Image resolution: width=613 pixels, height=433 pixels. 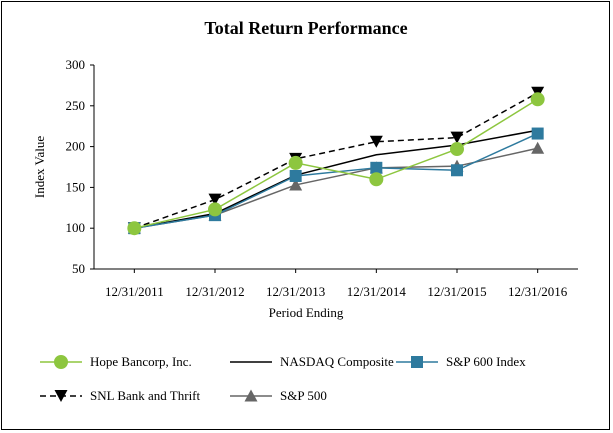 What do you see at coordinates (306, 312) in the screenshot?
I see `x-axis-label: Period Ending` at bounding box center [306, 312].